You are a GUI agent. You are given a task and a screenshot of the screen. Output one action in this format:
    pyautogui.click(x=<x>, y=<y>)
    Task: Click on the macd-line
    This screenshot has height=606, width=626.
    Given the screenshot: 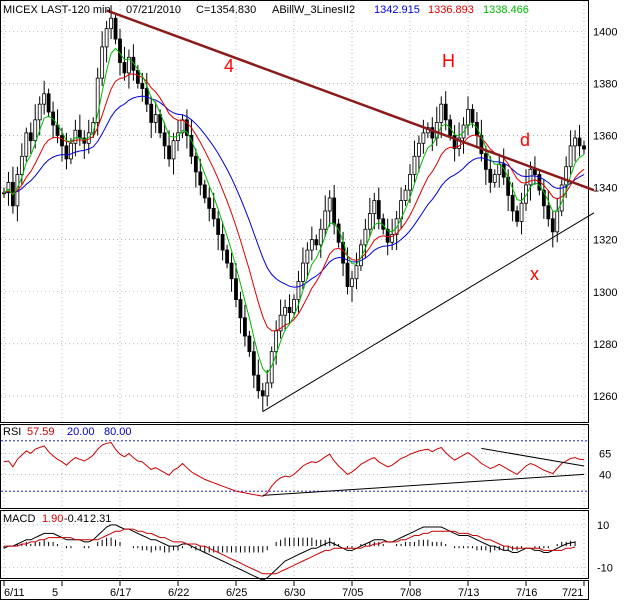 What is the action you would take?
    pyautogui.click(x=289, y=552)
    